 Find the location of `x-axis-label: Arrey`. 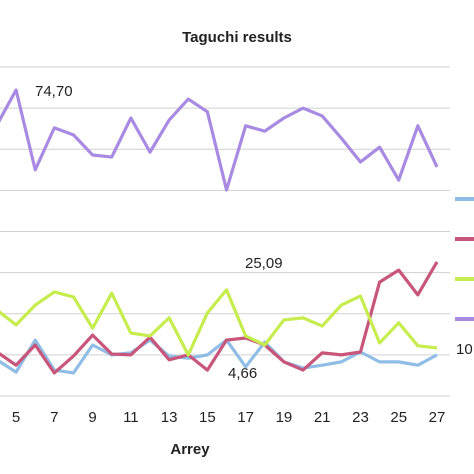

x-axis-label: Arrey is located at coordinates (190, 449).